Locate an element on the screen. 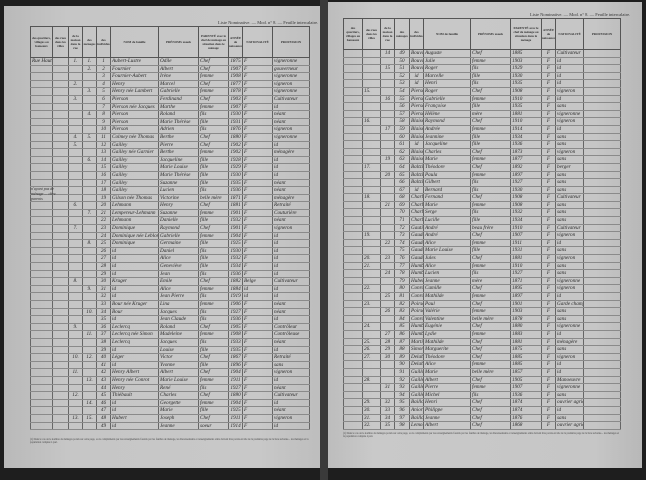  table-row: 27.3089DelahayeThéodoreChef1885Fvigneron is located at coordinates (482, 357).